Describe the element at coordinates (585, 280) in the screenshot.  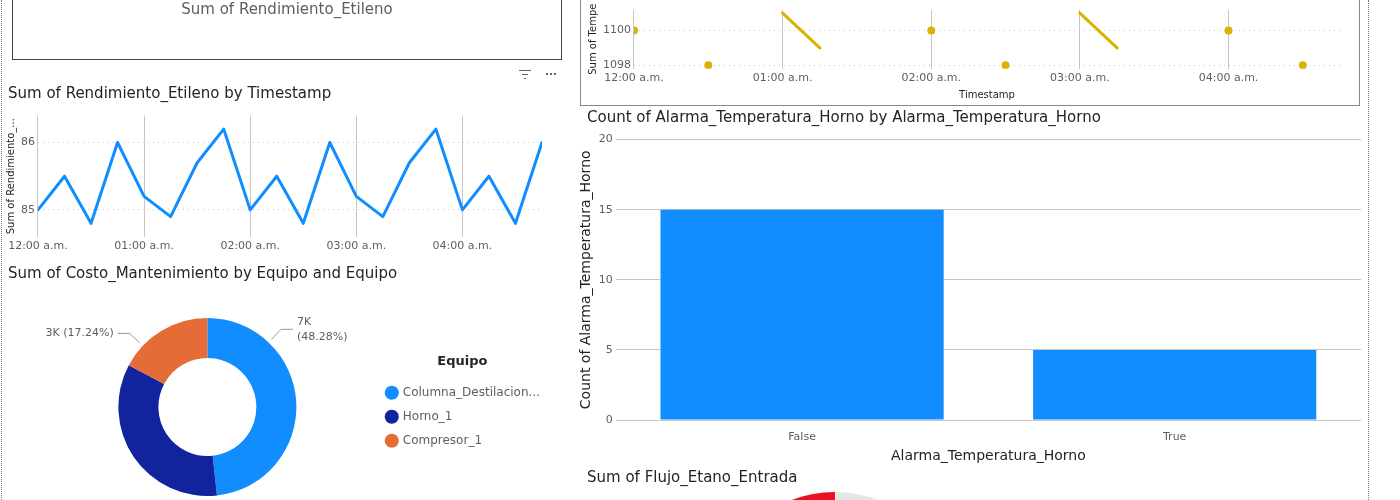
I see `y-axis-title: Count of Alarma_Temperatura_Horno` at that location.